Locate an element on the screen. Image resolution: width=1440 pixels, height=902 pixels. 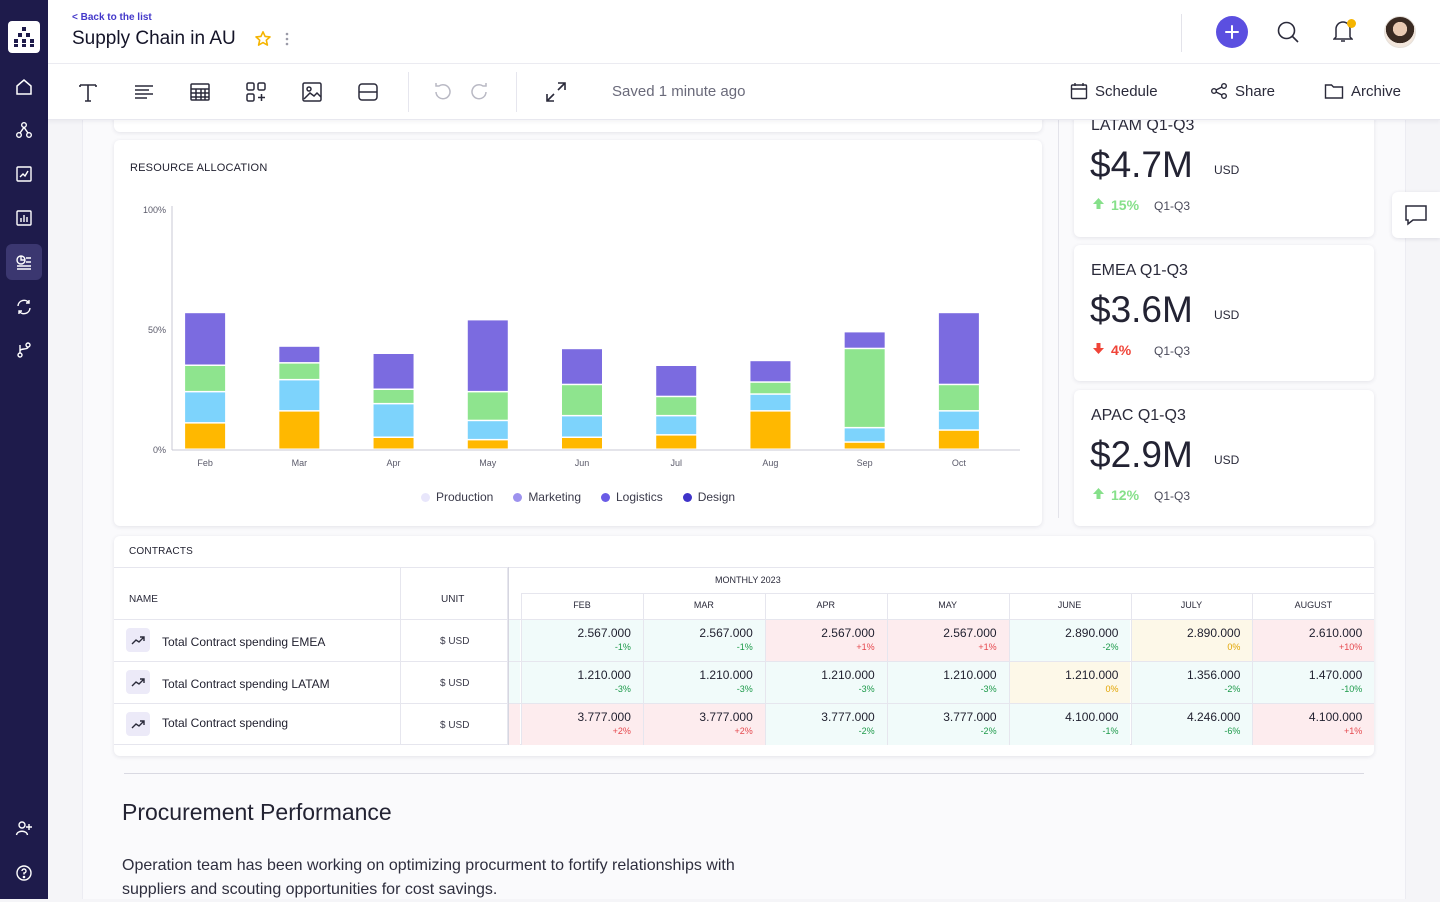
insert-section-button is located at coordinates (368, 92).